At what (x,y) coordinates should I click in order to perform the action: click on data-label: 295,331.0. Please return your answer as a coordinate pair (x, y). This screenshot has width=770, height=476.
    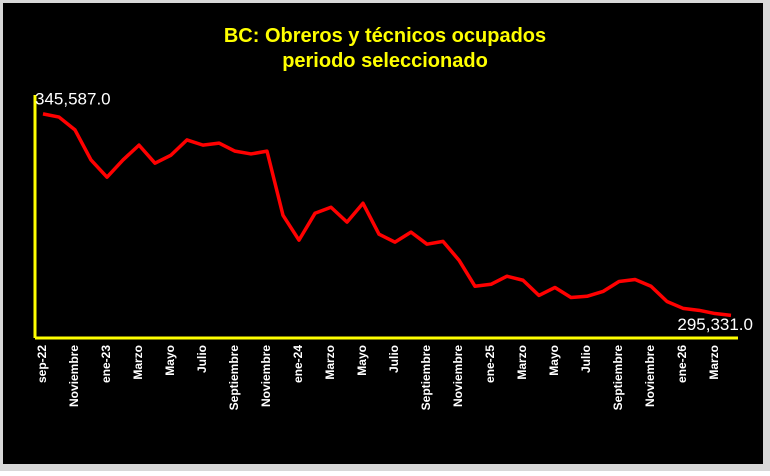
    Looking at the image, I should click on (715, 324).